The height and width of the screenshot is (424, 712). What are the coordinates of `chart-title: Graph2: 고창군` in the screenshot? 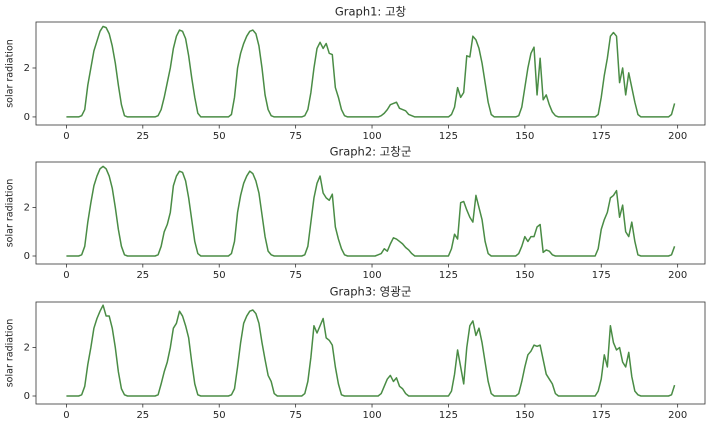 It's located at (371, 152).